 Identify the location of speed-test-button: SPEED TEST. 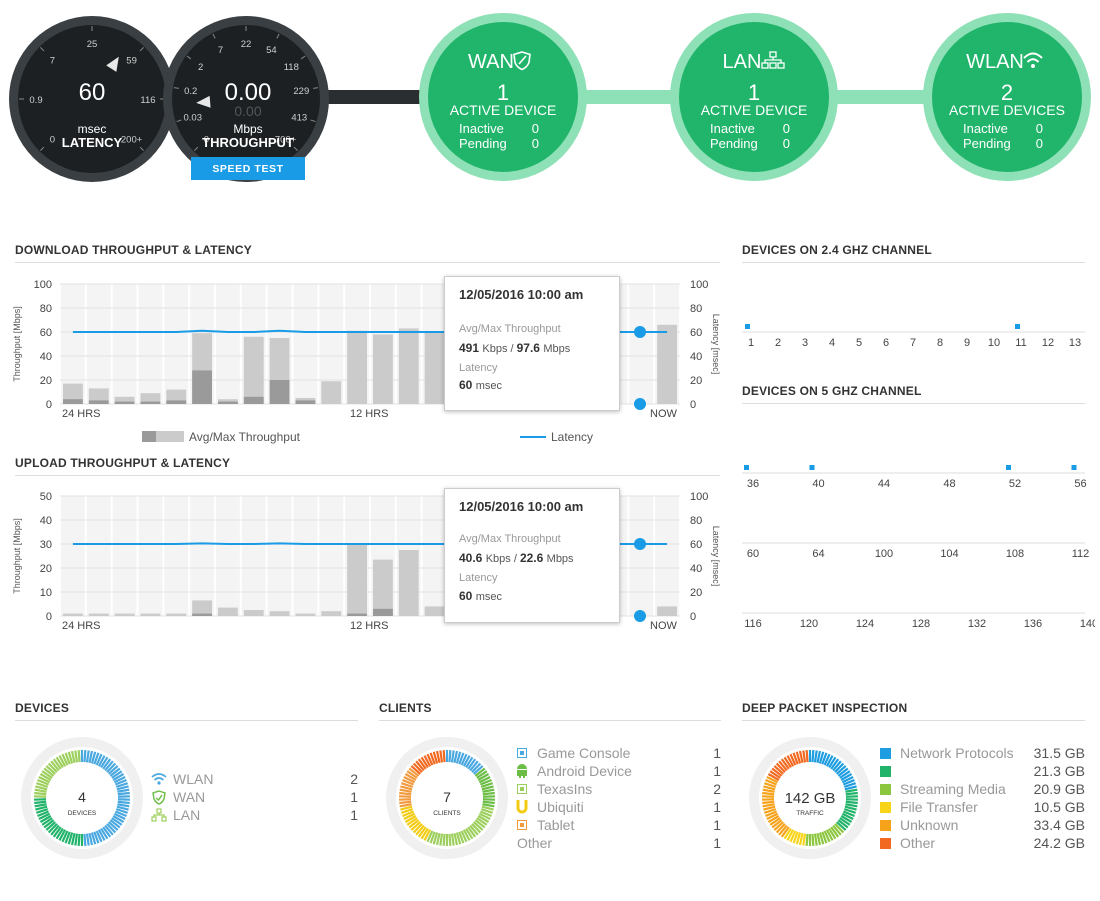
(248, 168).